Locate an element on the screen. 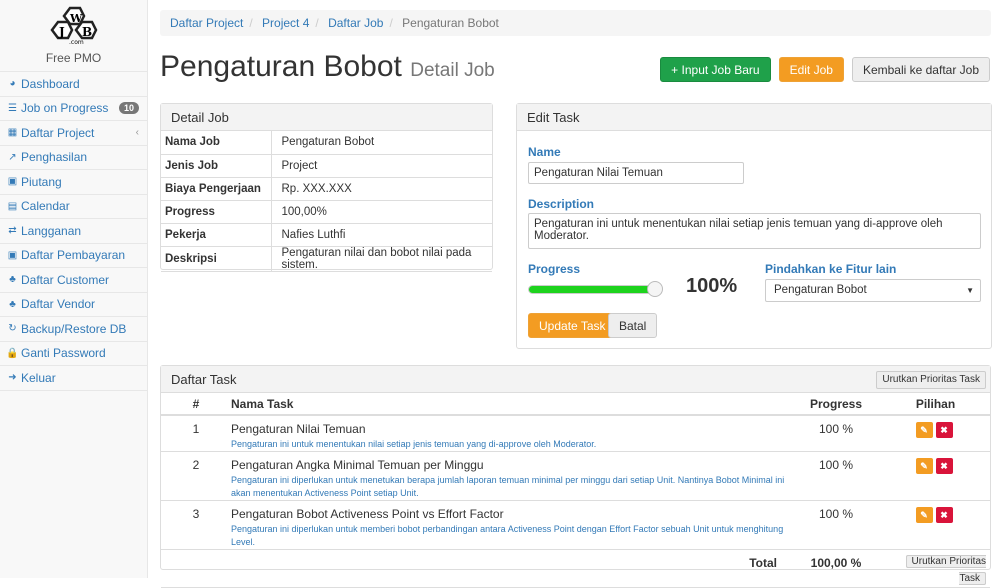 Image resolution: width=1000 pixels, height=588 pixels. progress-slider-handle is located at coordinates (655, 289).